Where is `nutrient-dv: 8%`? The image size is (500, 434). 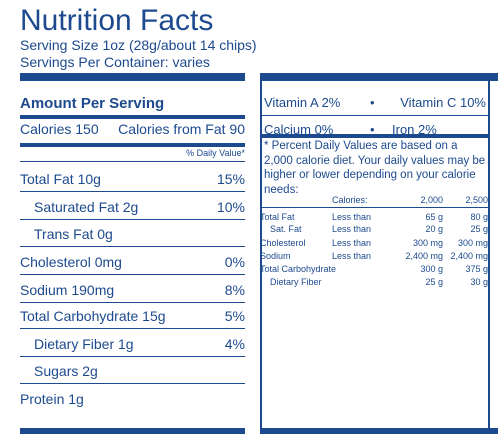
nutrient-dv: 8% is located at coordinates (234, 290).